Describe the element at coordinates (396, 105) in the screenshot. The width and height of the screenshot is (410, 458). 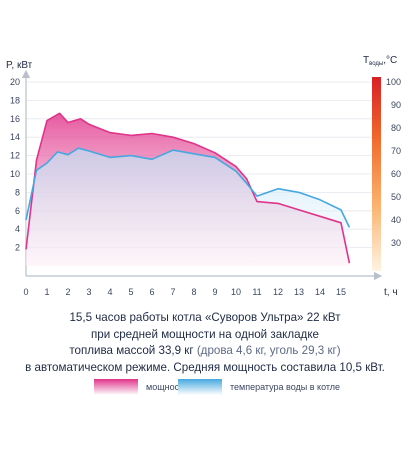
I see `y-tick-right-label: 90` at that location.